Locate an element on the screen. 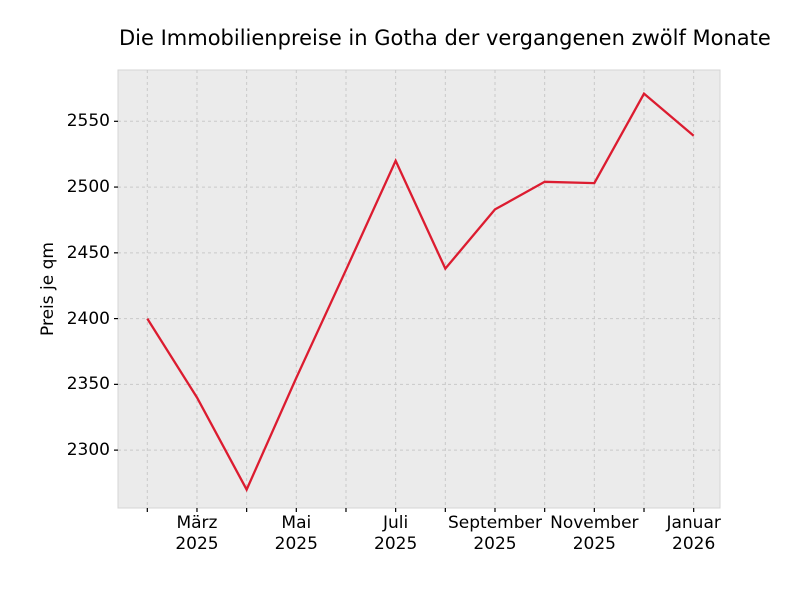 This screenshot has width=800, height=600. x-tick-year: 2026 is located at coordinates (694, 544).